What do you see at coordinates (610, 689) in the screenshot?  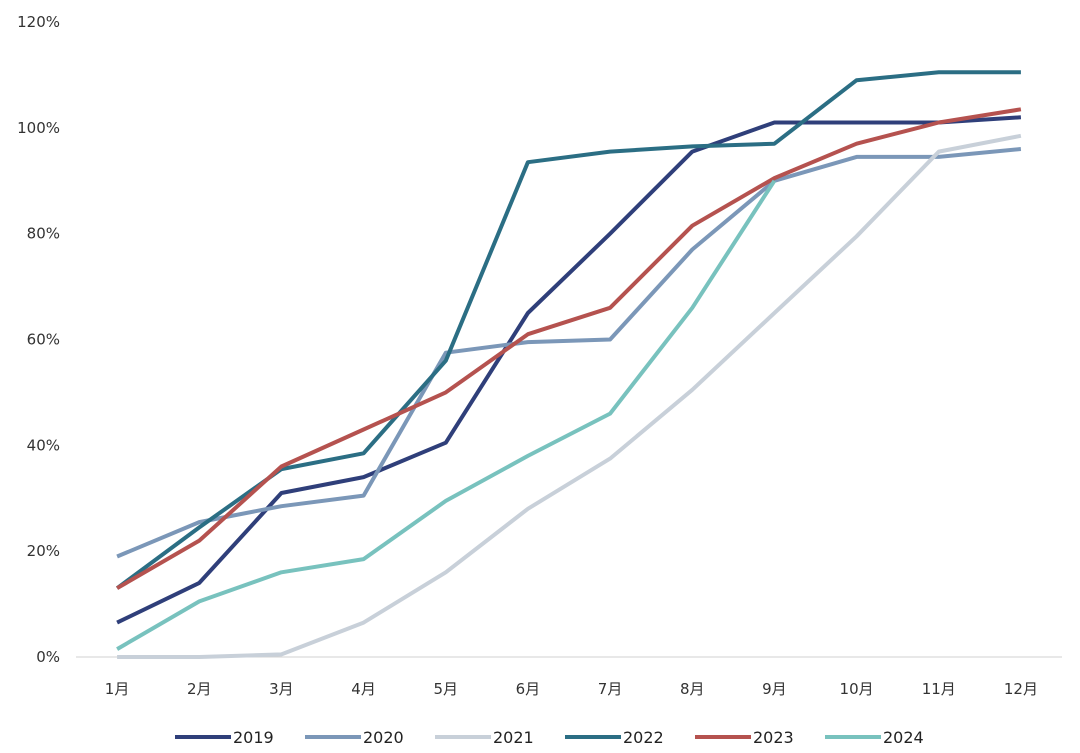 I see `x-tick-label: 7月` at bounding box center [610, 689].